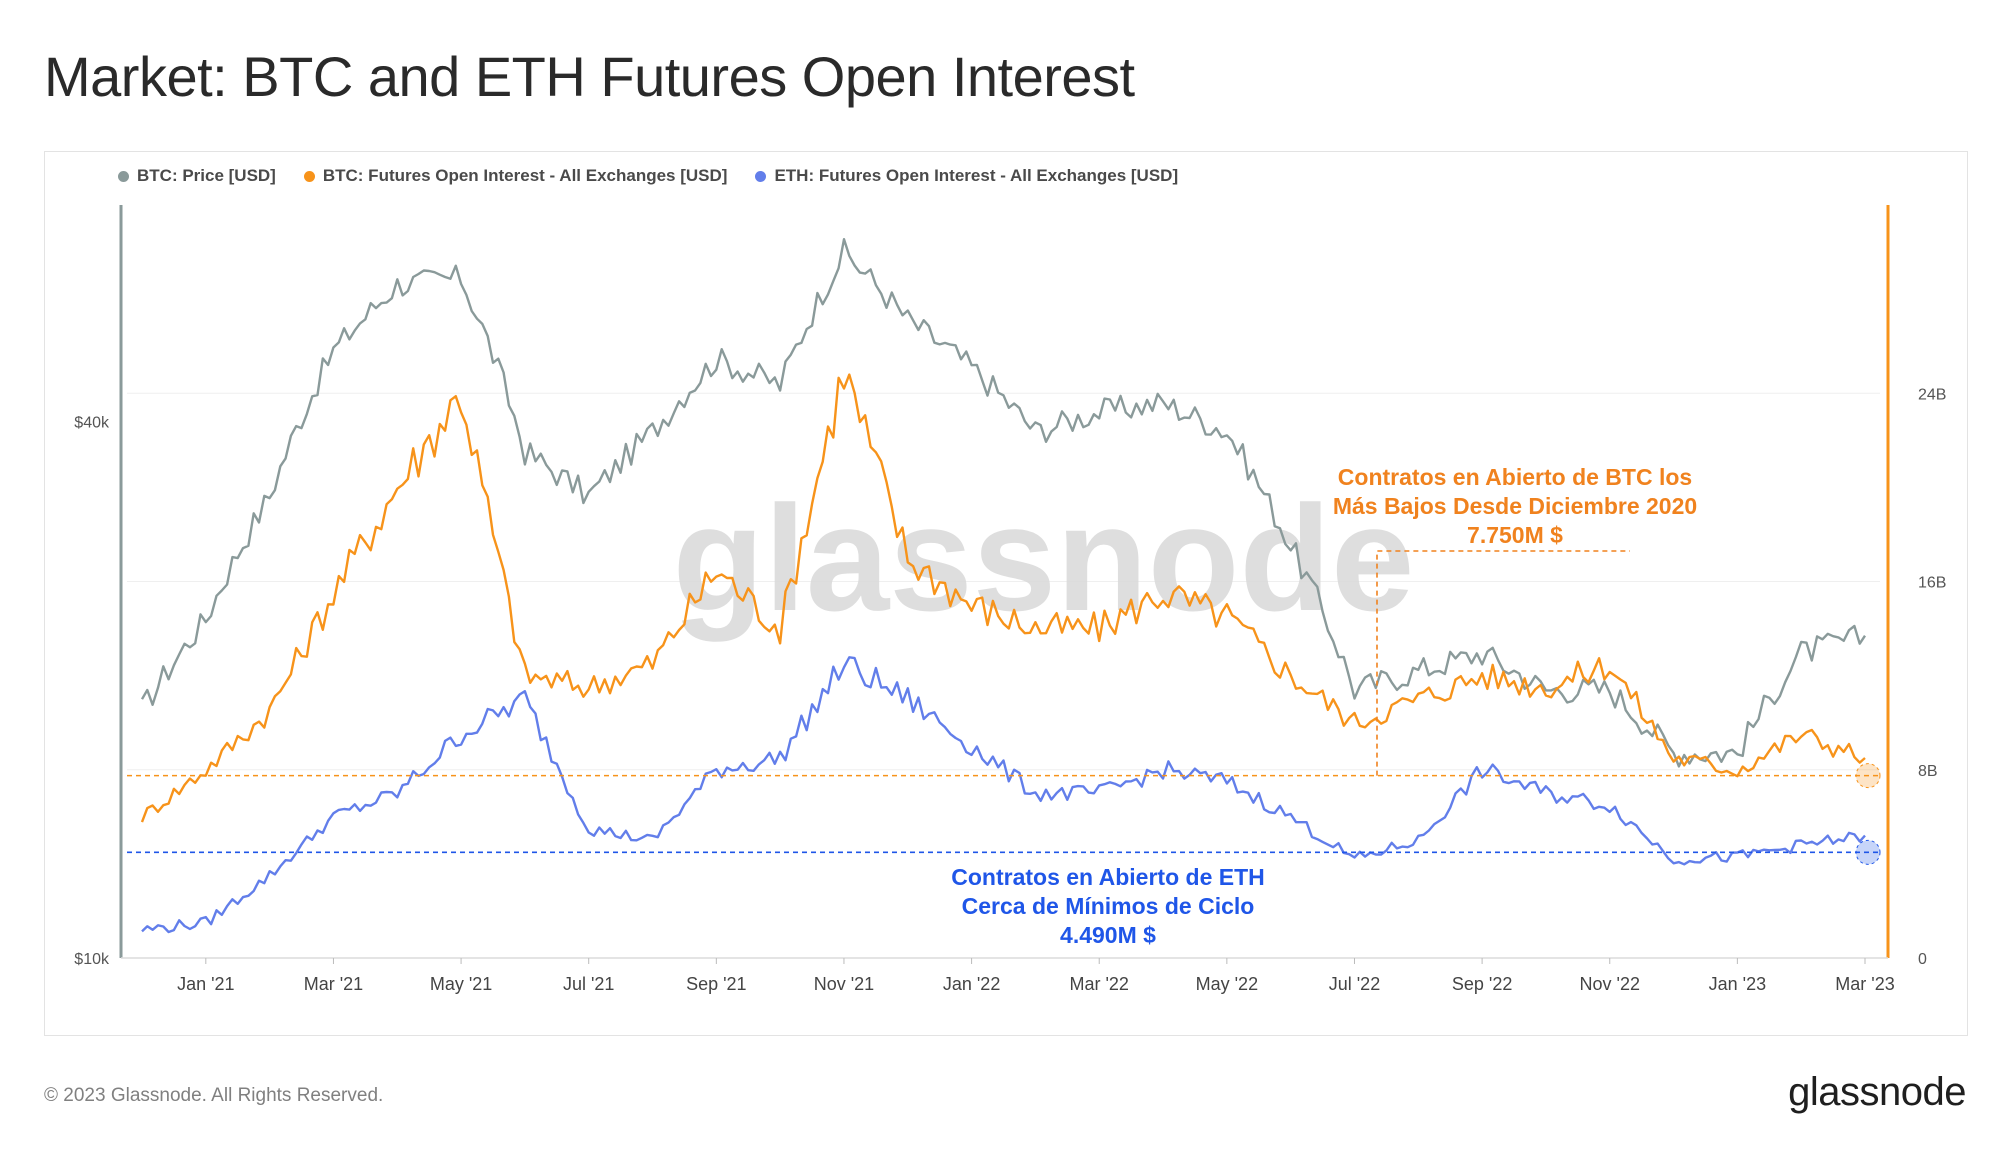 This screenshot has width=2000, height=1152. What do you see at coordinates (716, 984) in the screenshot?
I see `x-tick-label: Sep '21` at bounding box center [716, 984].